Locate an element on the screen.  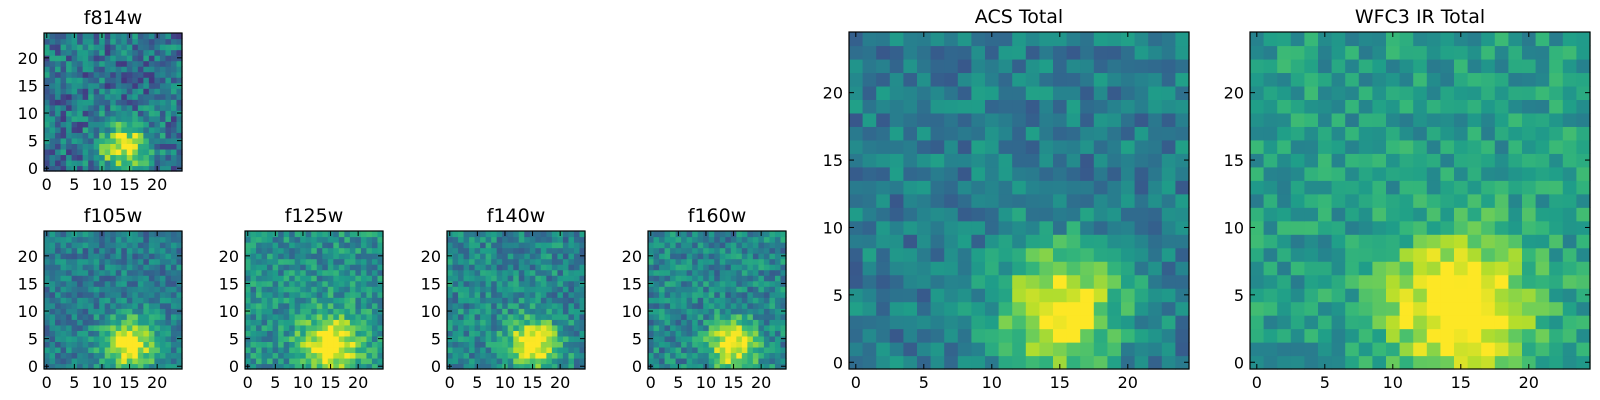
y-tick-label: 0 is located at coordinates (234, 366).